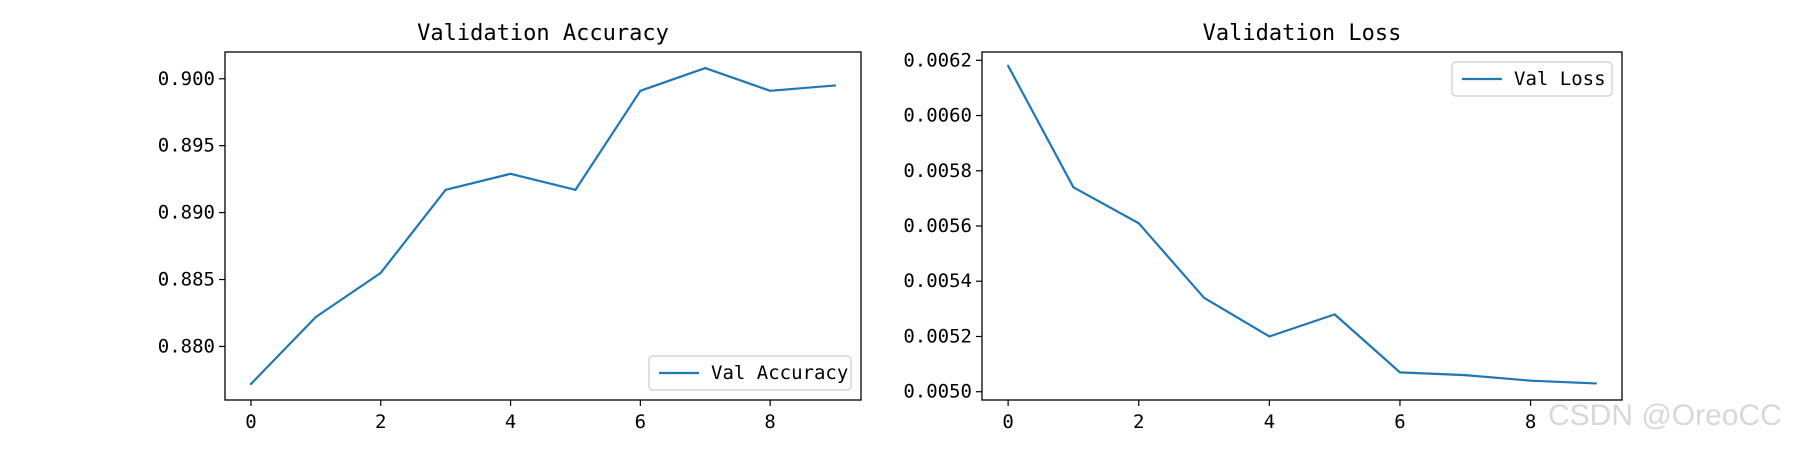 The height and width of the screenshot is (449, 1800). What do you see at coordinates (937, 336) in the screenshot?
I see `y-tick-label: 0.0052` at bounding box center [937, 336].